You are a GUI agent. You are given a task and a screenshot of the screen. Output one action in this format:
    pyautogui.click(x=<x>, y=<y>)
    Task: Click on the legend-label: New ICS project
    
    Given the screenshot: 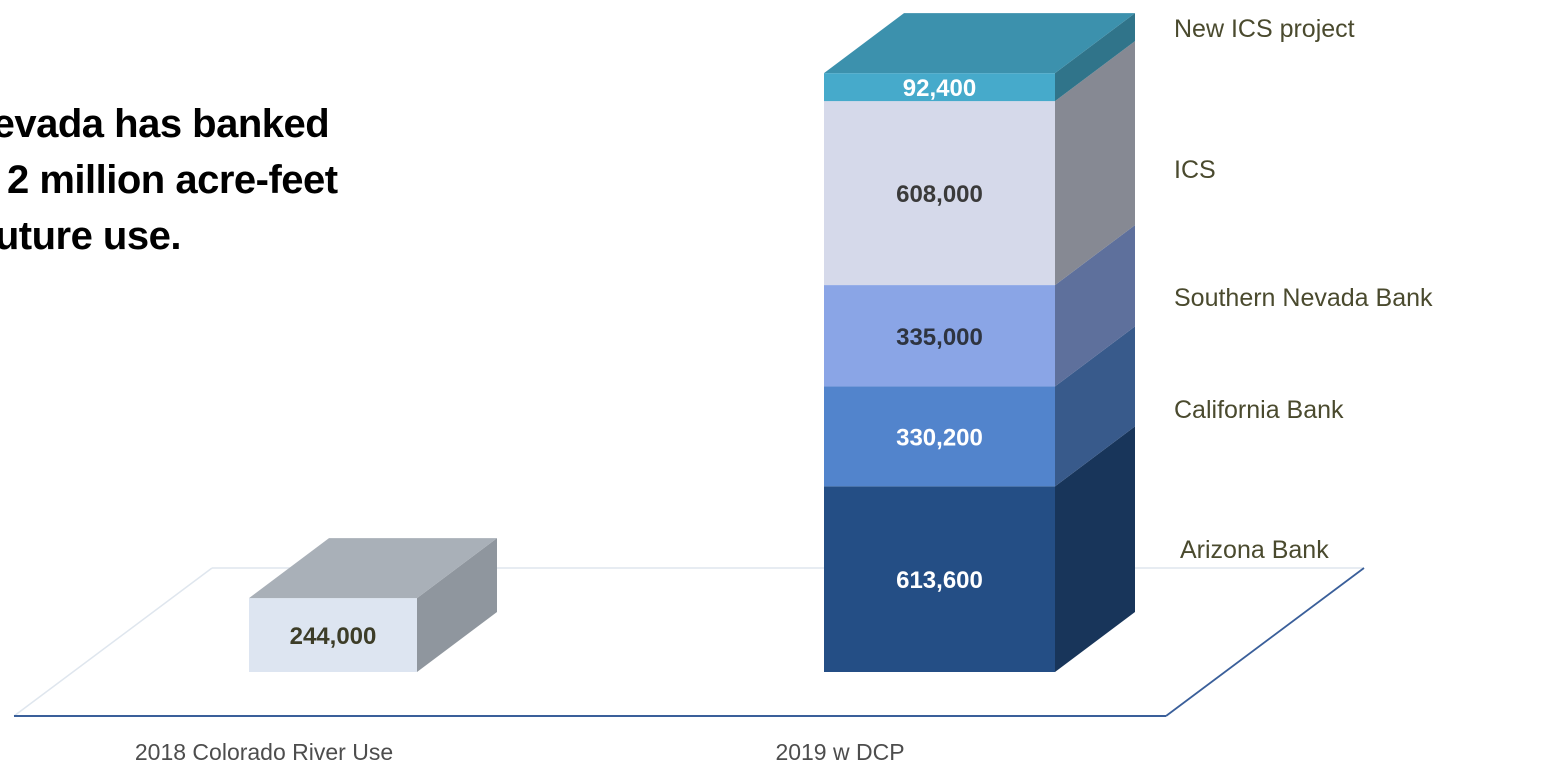 What is the action you would take?
    pyautogui.click(x=1264, y=29)
    